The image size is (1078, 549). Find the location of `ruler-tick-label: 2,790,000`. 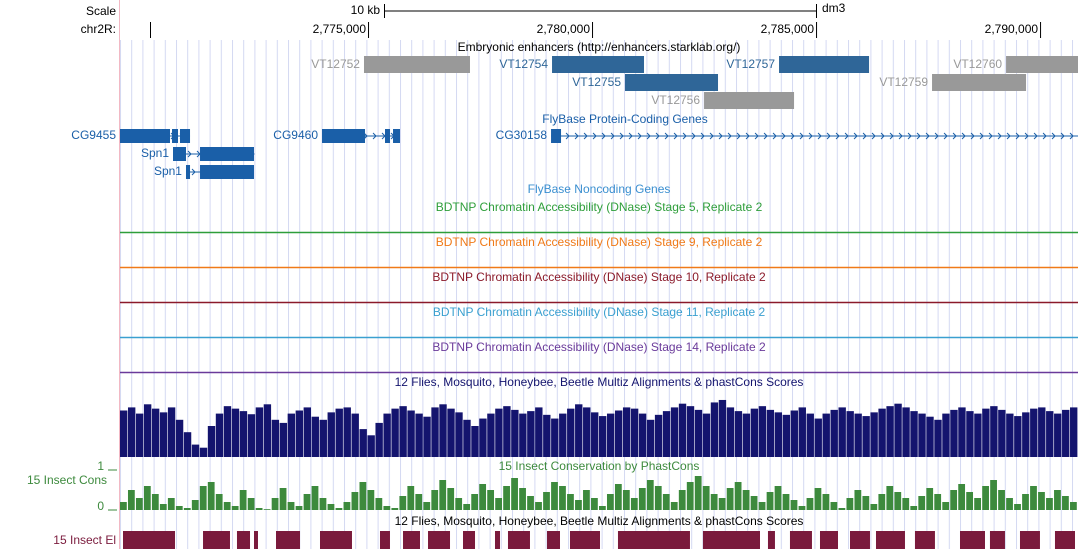

ruler-tick-label: 2,790,000 is located at coordinates (1012, 29).